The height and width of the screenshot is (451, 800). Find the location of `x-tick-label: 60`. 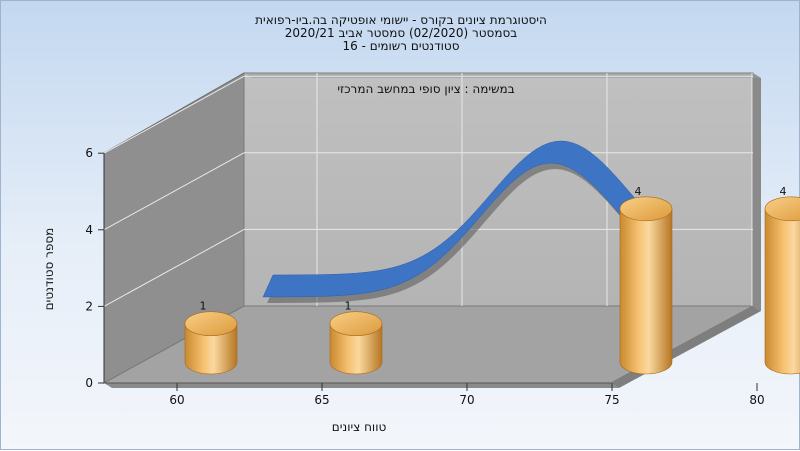

x-tick-label: 60 is located at coordinates (176, 400).